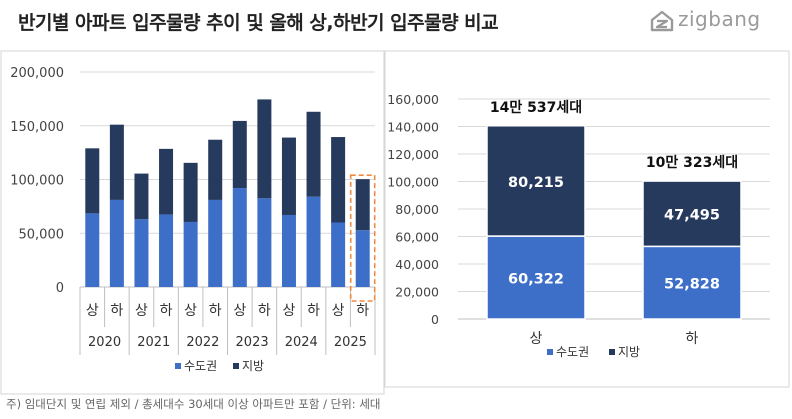 The width and height of the screenshot is (792, 419). I want to click on data-label: 60,322, so click(536, 280).